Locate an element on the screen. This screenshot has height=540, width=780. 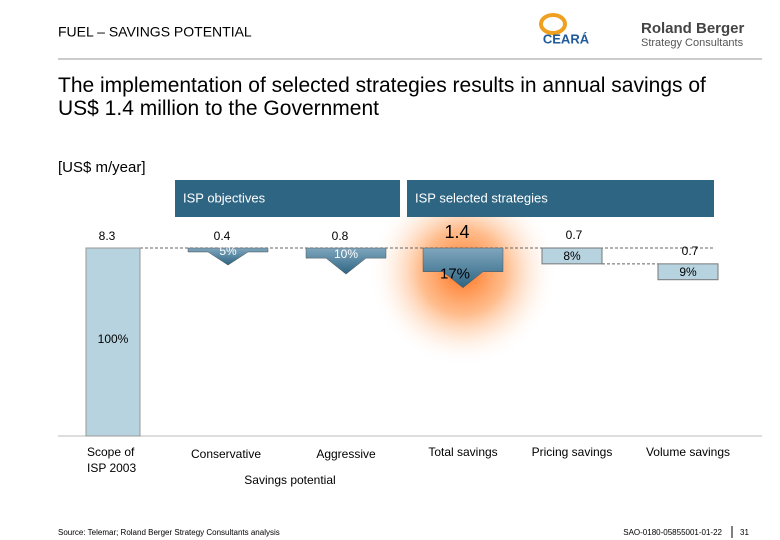
value-label: 8.3 is located at coordinates (107, 236).